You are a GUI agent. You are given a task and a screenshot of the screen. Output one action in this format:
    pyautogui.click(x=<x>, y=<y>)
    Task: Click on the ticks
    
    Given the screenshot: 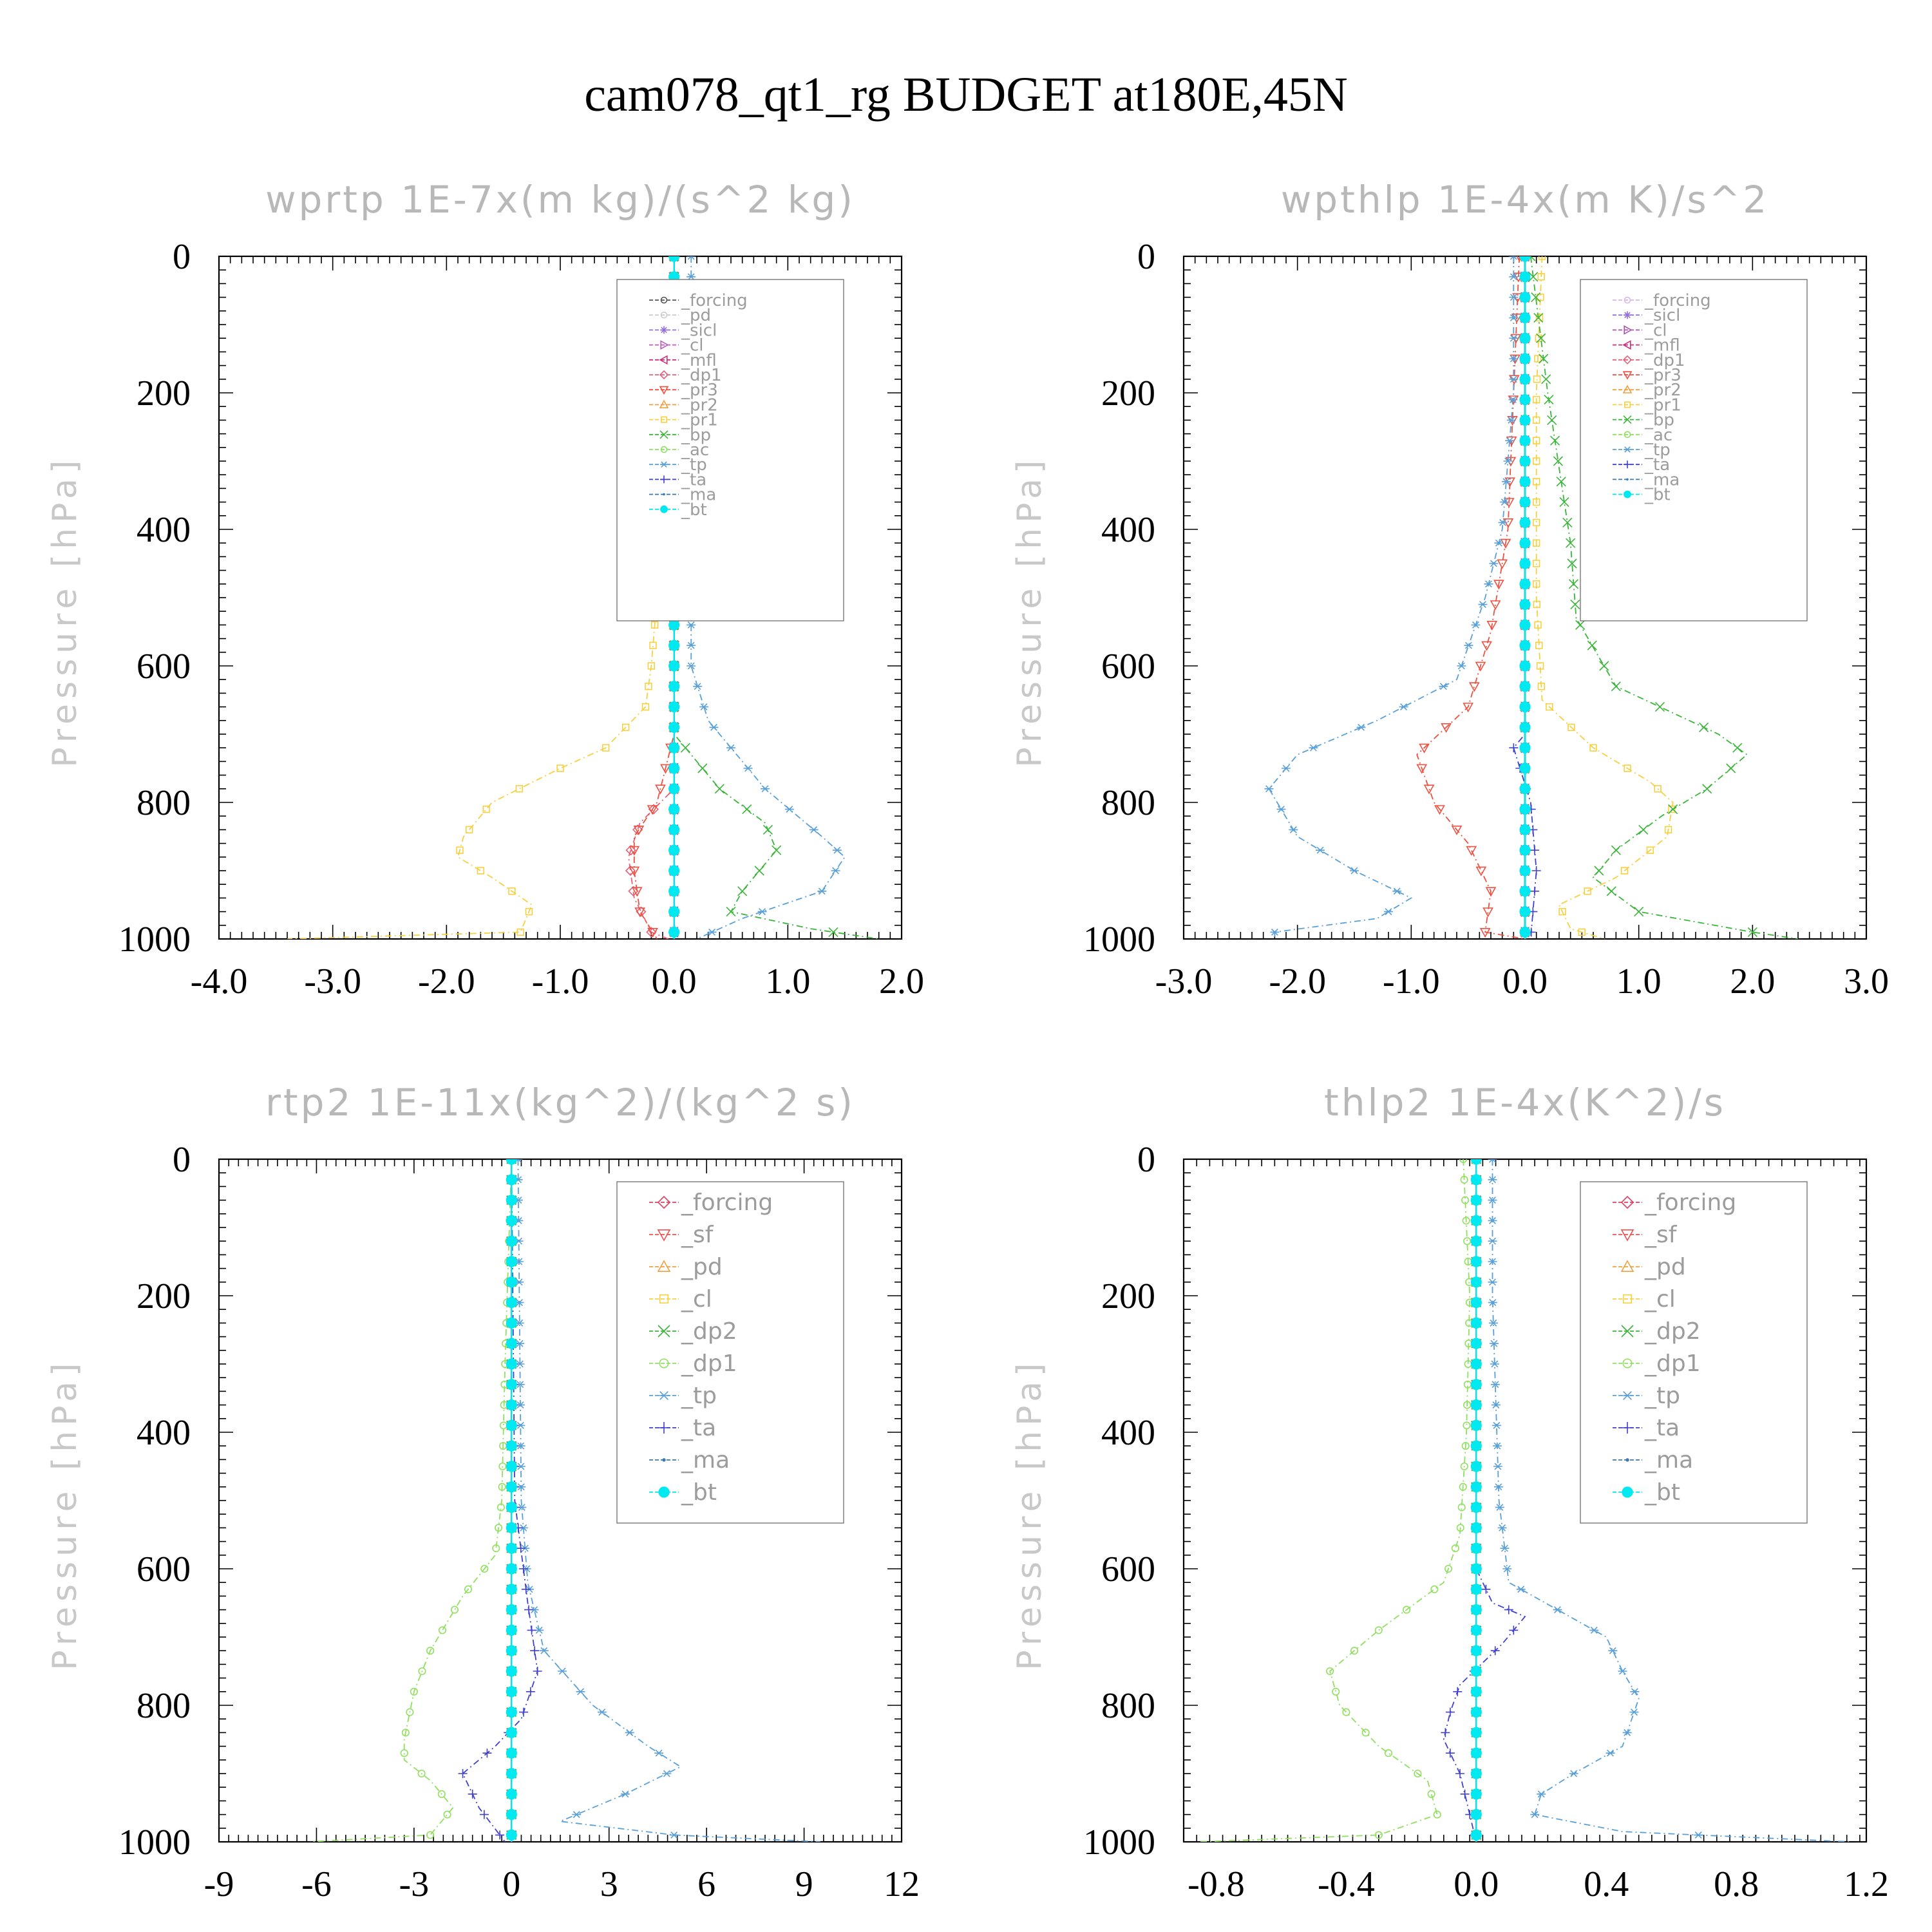 What is the action you would take?
    pyautogui.click(x=1525, y=598)
    